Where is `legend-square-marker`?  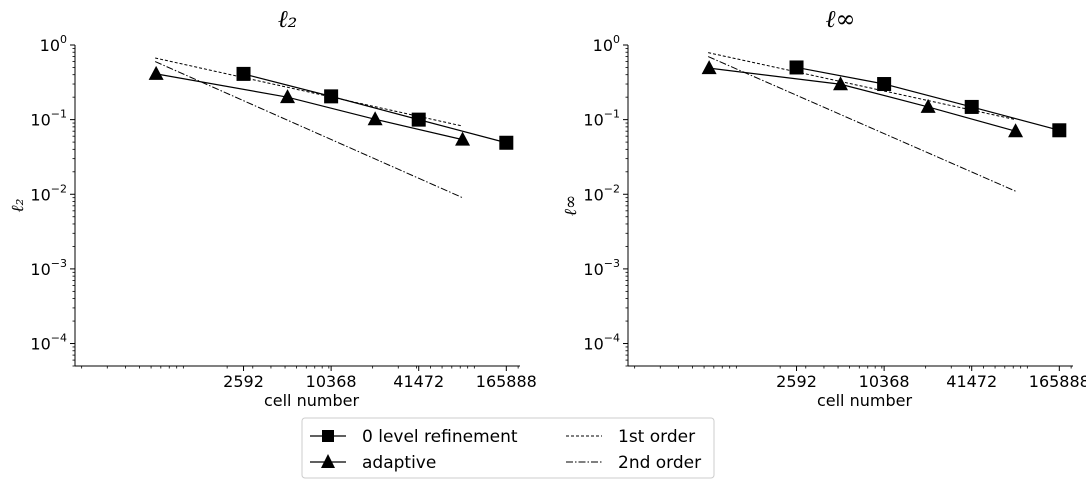 legend-square-marker is located at coordinates (328, 436).